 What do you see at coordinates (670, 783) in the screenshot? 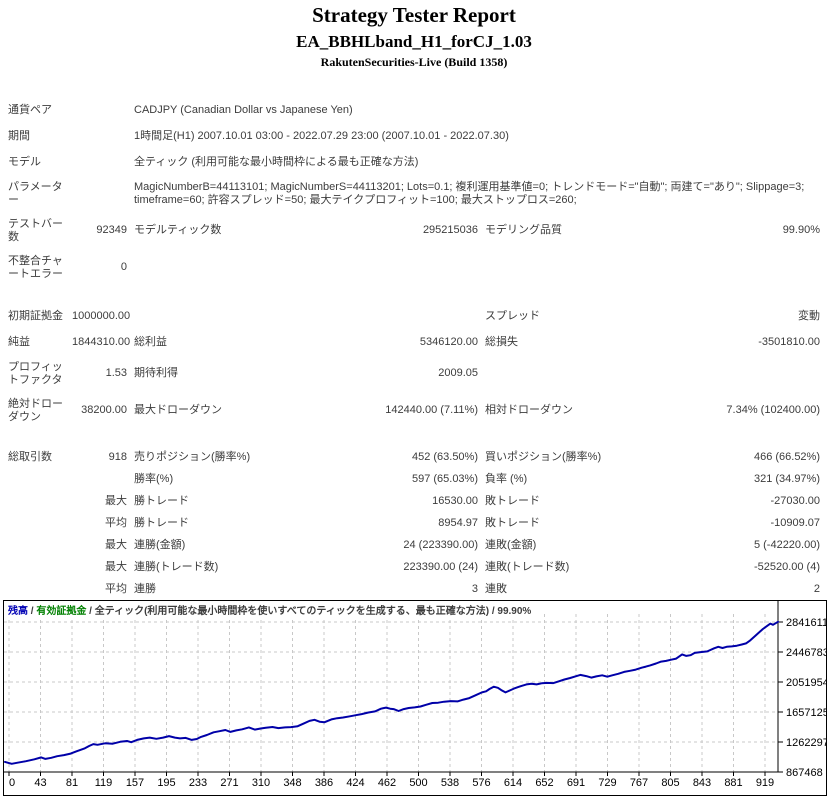
I see `x-axis-label: 805` at bounding box center [670, 783].